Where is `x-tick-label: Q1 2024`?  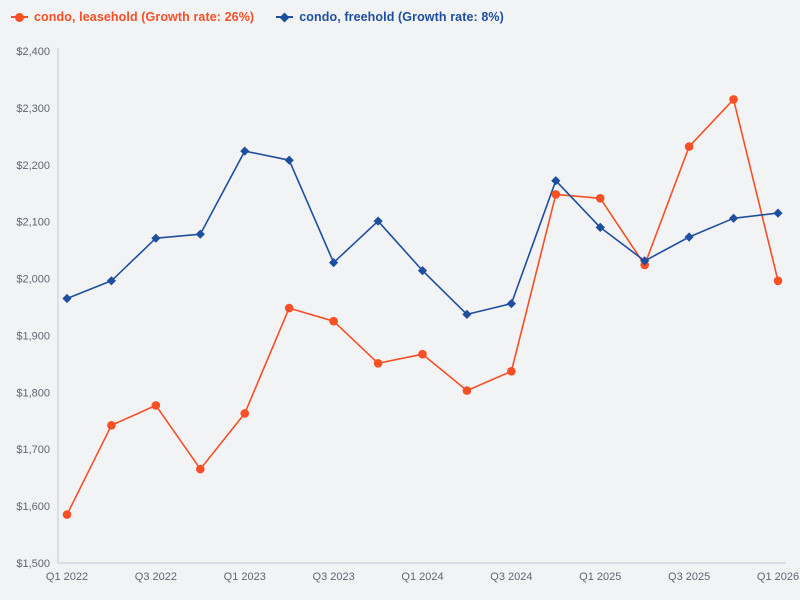
x-tick-label: Q1 2024 is located at coordinates (422, 577).